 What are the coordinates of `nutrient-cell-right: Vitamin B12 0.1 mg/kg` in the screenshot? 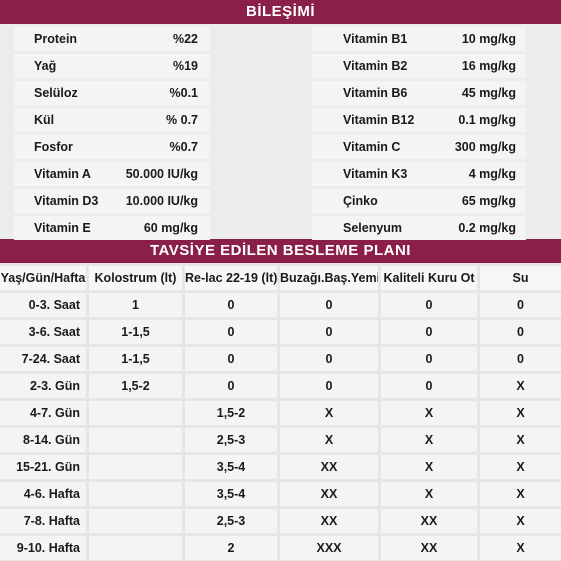 It's located at (419, 120).